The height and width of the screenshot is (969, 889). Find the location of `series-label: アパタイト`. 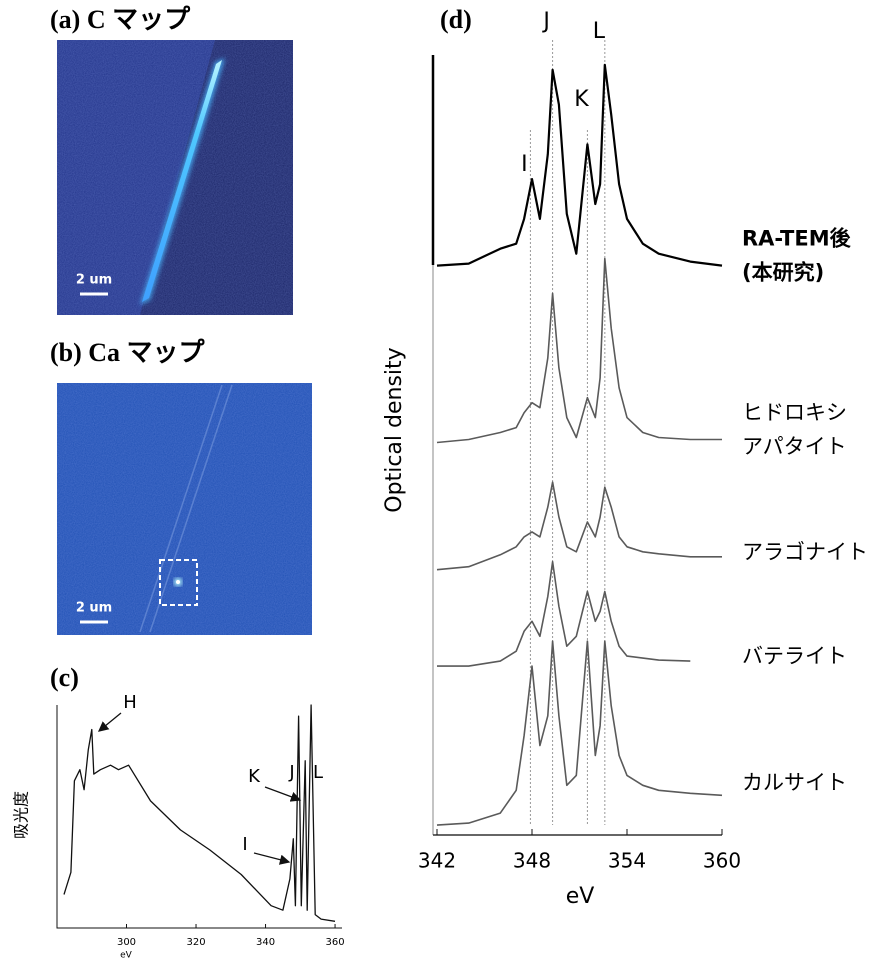

series-label: アパタイト is located at coordinates (794, 446).